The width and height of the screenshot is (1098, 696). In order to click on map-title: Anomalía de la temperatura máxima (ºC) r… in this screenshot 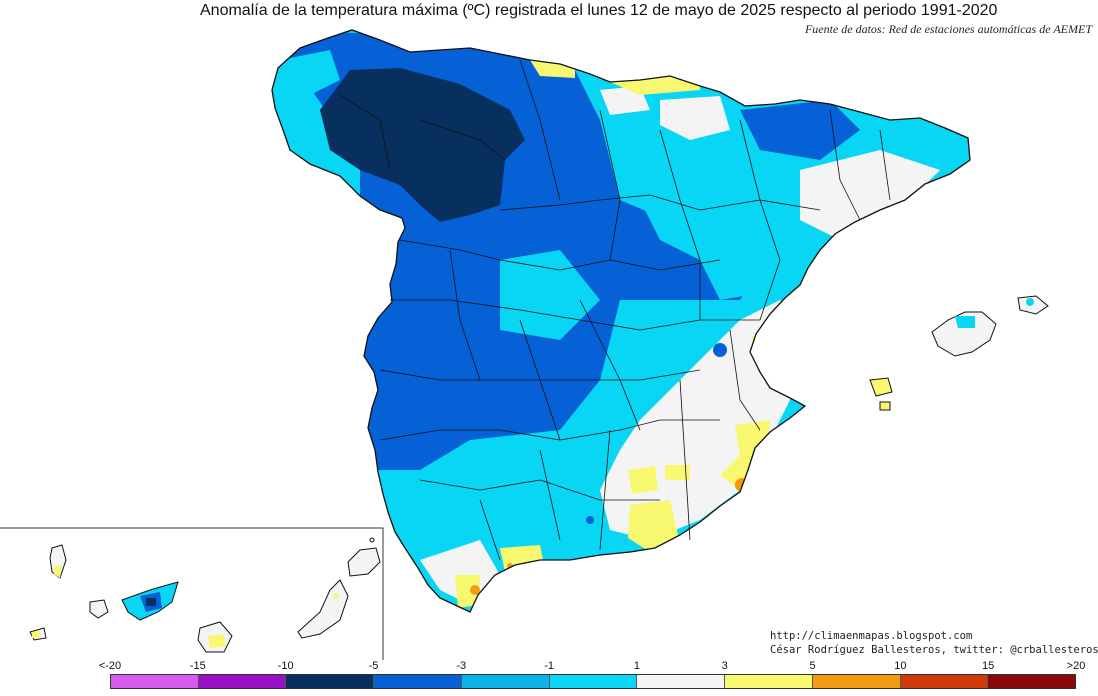, I will do `click(599, 10)`.